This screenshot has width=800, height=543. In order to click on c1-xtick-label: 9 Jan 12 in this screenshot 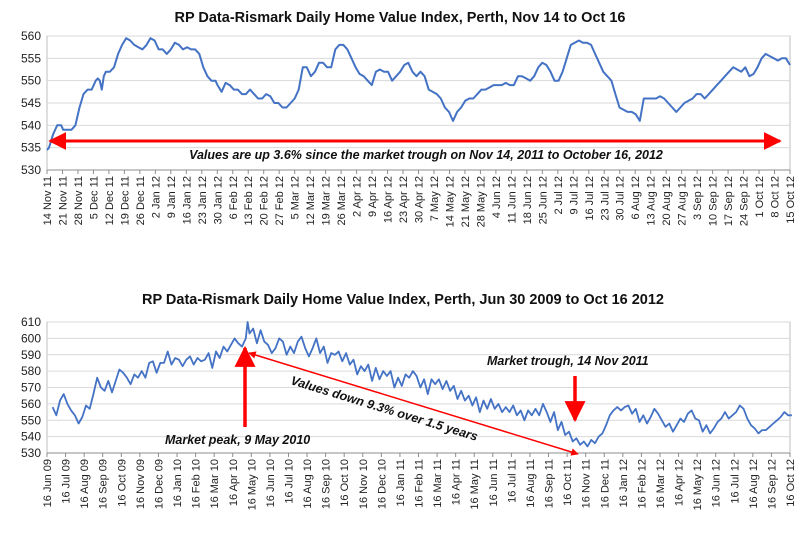, I will do `click(172, 197)`.